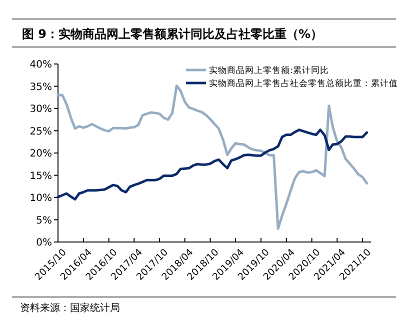 This screenshot has height=321, width=407. Describe the element at coordinates (41, 176) in the screenshot. I see `y-tick-label: 15%` at that location.